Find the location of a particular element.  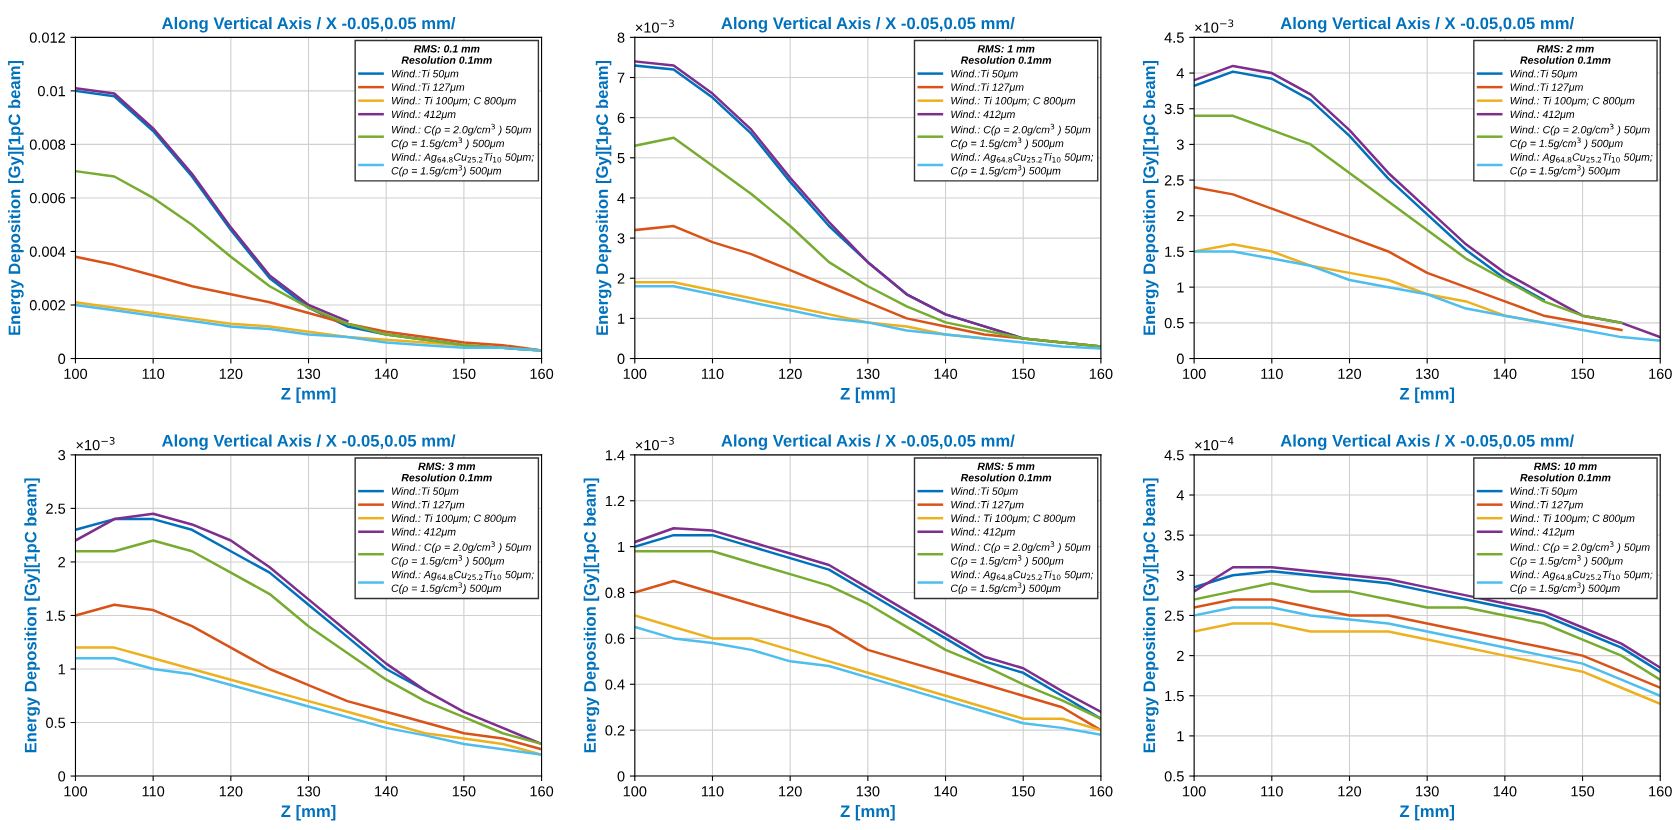

y-tick-label: 1.2 is located at coordinates (615, 501).